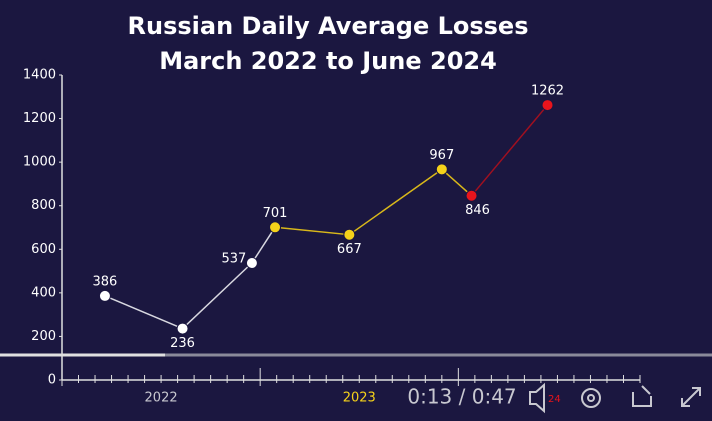 The width and height of the screenshot is (712, 421). I want to click on value-label: 846, so click(477, 210).